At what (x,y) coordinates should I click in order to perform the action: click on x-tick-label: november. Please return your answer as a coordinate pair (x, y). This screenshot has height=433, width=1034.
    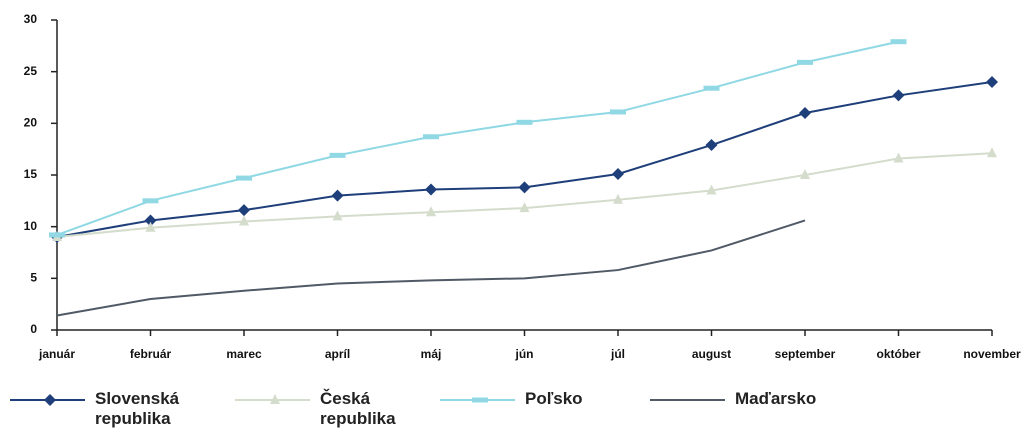
    Looking at the image, I should click on (992, 354).